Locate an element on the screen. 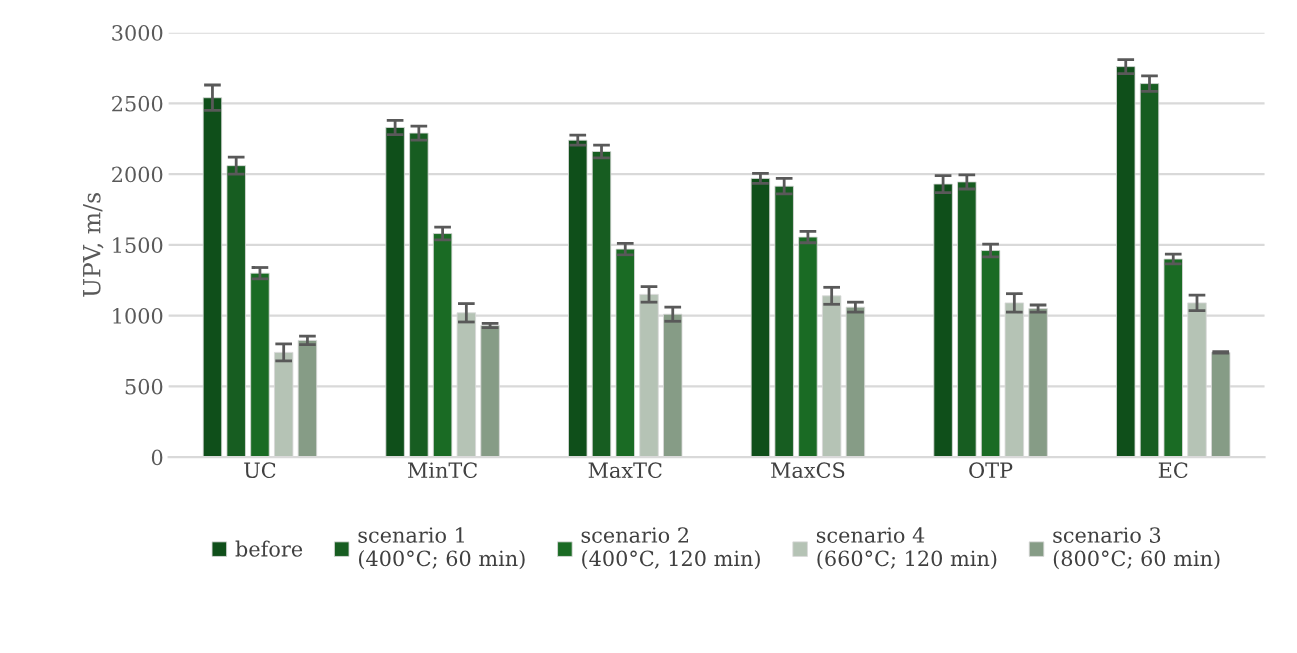  legend-label: before is located at coordinates (269, 548).